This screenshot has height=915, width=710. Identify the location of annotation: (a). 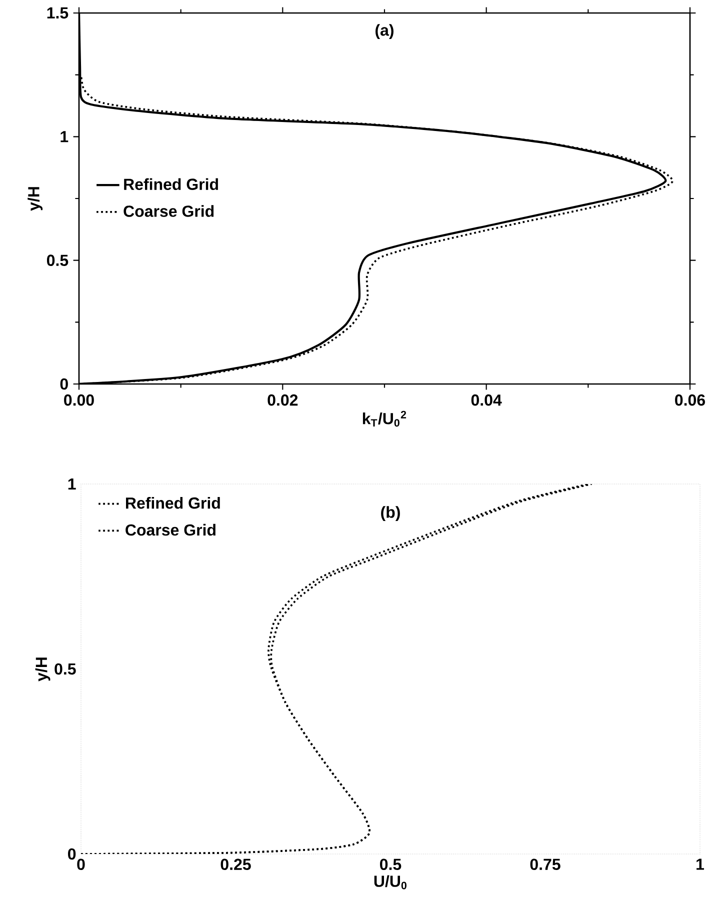
(385, 32).